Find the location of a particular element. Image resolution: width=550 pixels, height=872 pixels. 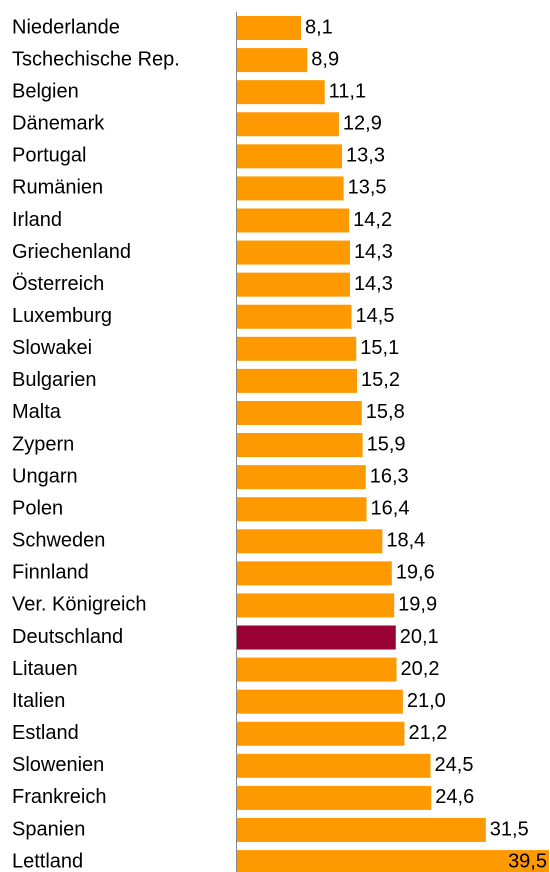

value-label: 21,2 is located at coordinates (427, 733).